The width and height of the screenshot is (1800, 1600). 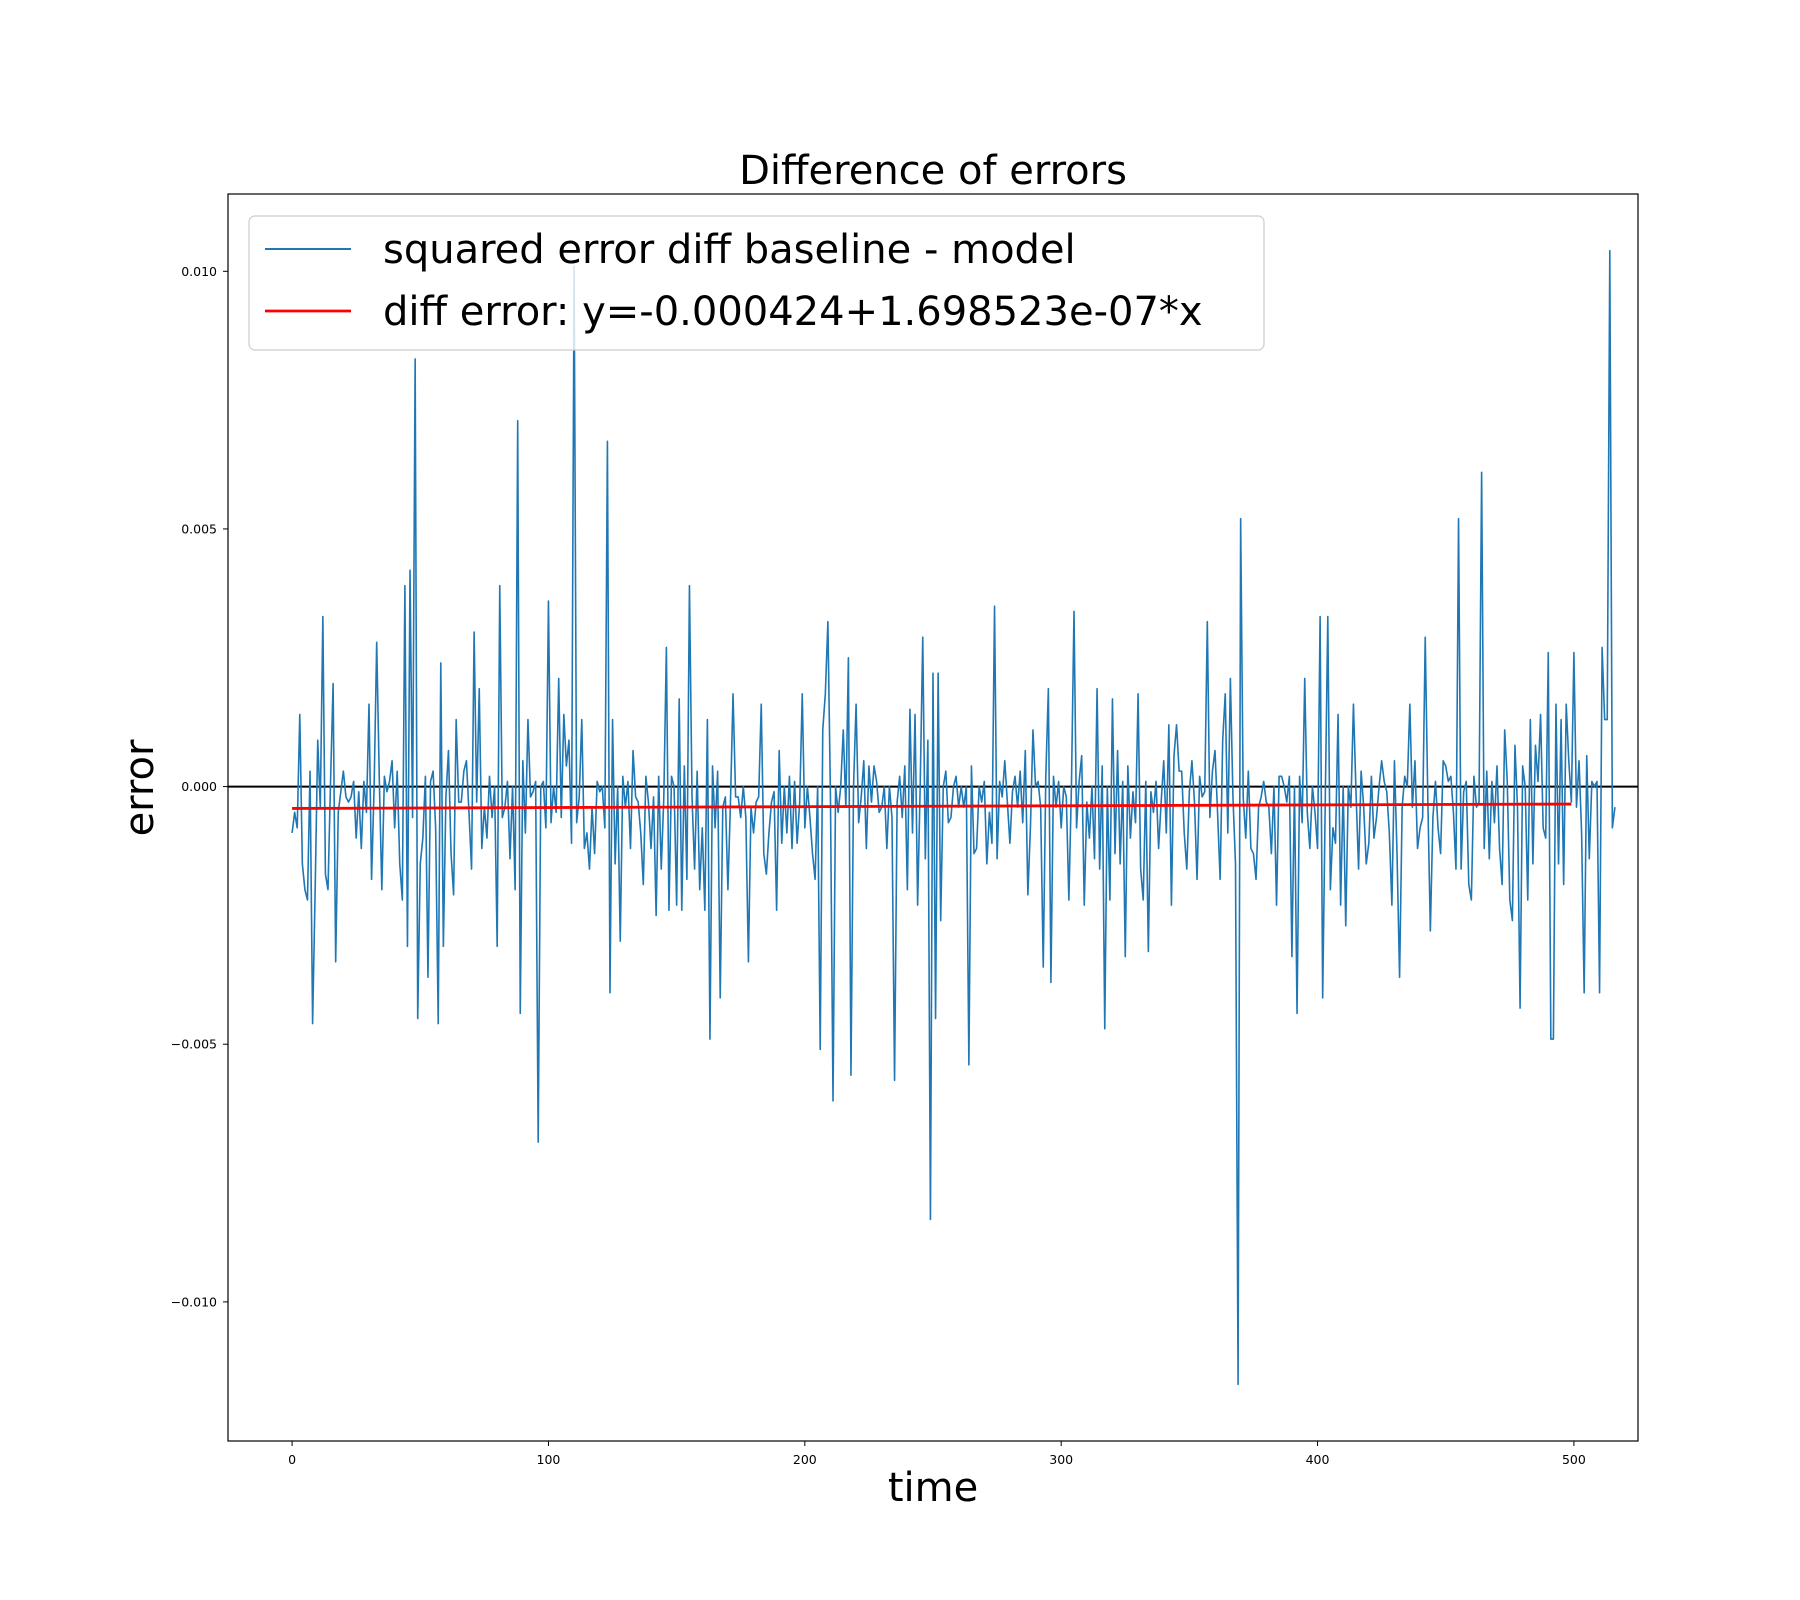 I want to click on legend-label-squared-error-diff: squared error diff baseline - model, so click(x=729, y=250).